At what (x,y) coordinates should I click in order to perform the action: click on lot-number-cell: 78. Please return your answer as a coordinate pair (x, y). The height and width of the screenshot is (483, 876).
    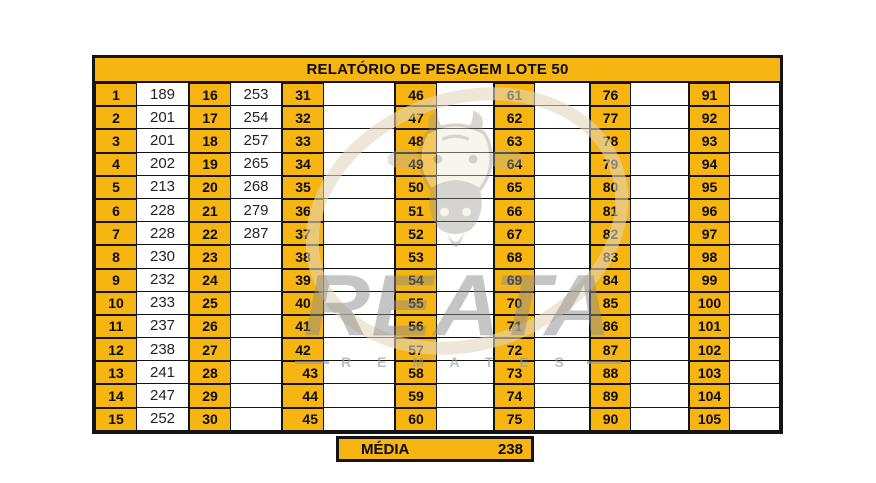
    Looking at the image, I should click on (610, 141).